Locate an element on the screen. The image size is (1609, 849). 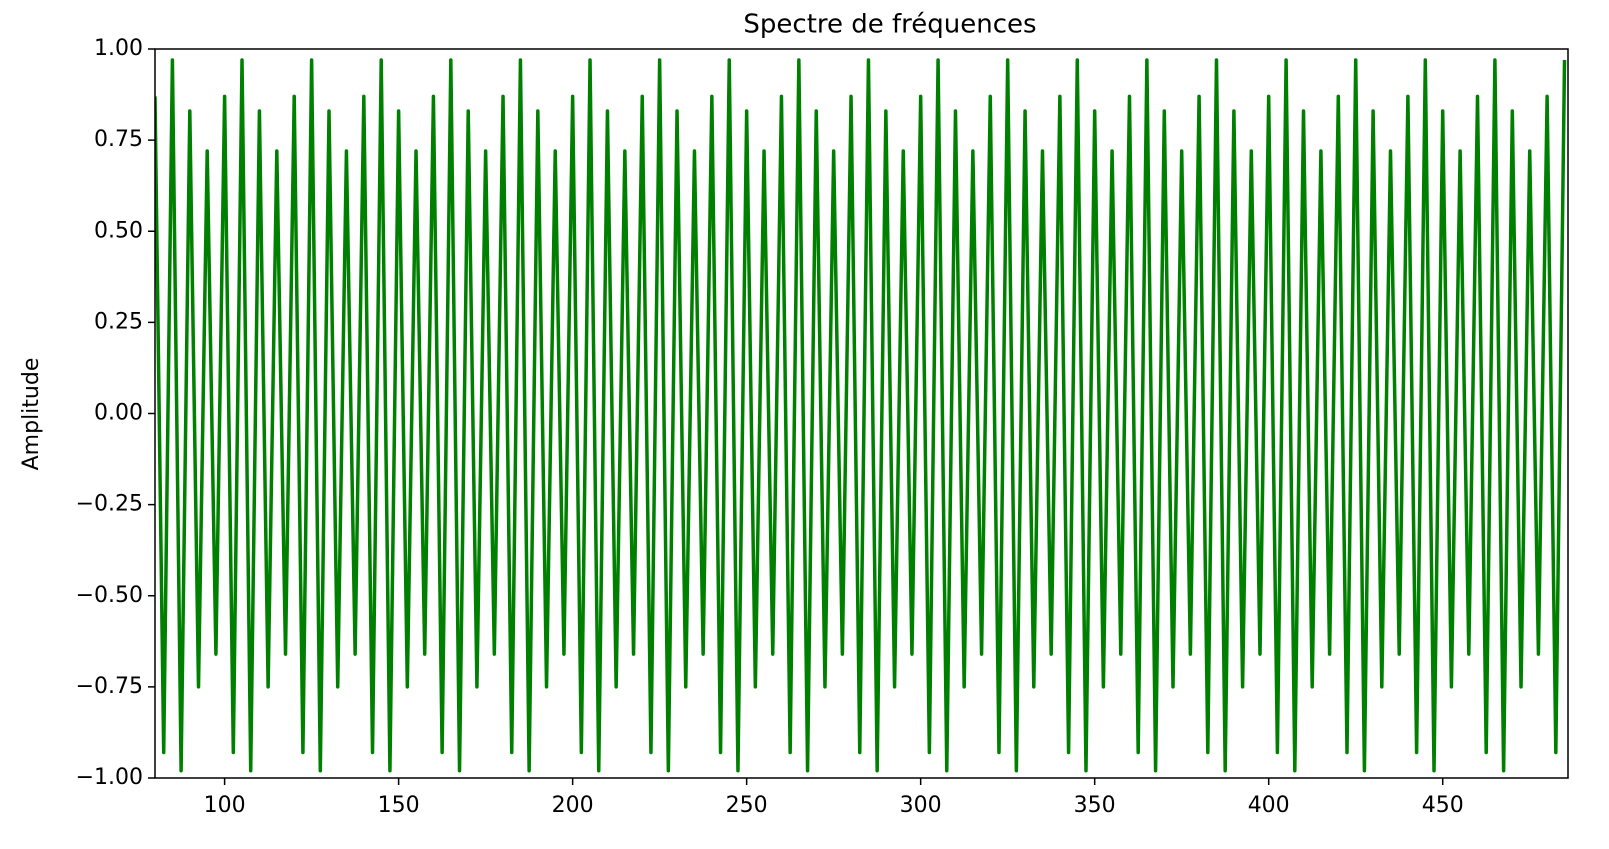
x-tick-label: 350 is located at coordinates (1095, 805).